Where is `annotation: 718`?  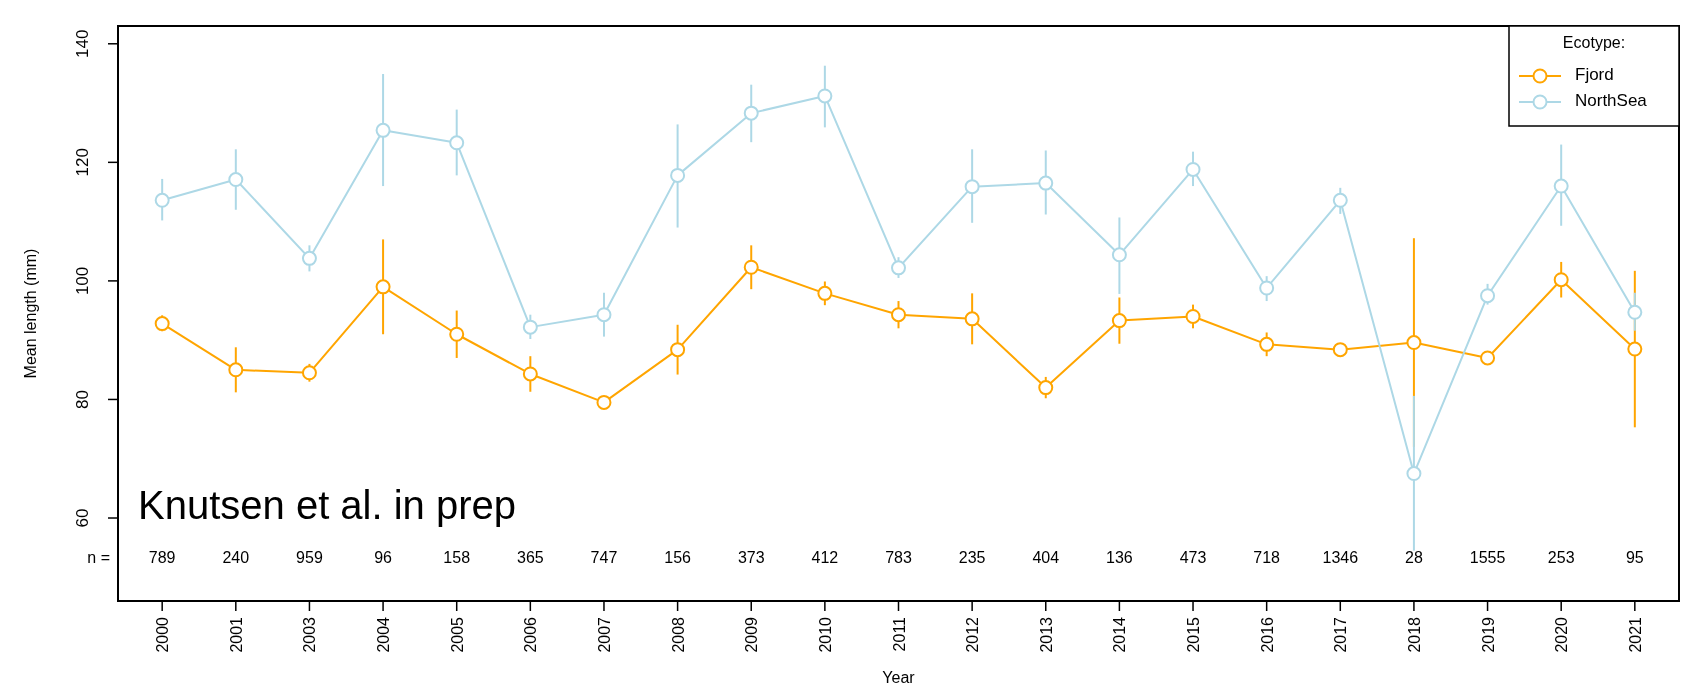
annotation: 718 is located at coordinates (1267, 558).